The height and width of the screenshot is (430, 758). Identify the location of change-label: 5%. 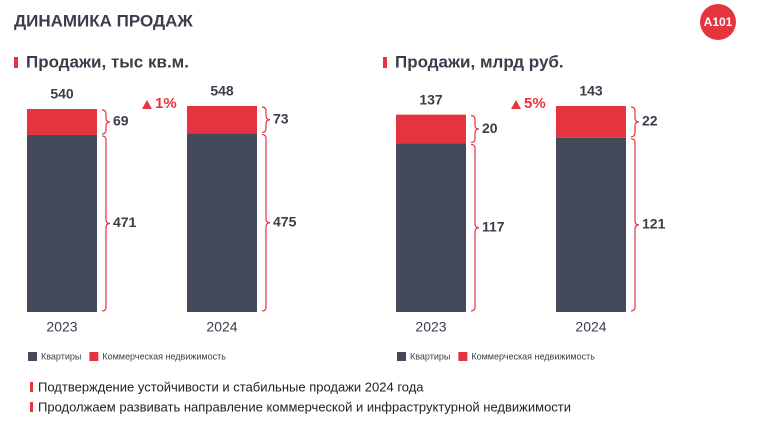
(535, 103).